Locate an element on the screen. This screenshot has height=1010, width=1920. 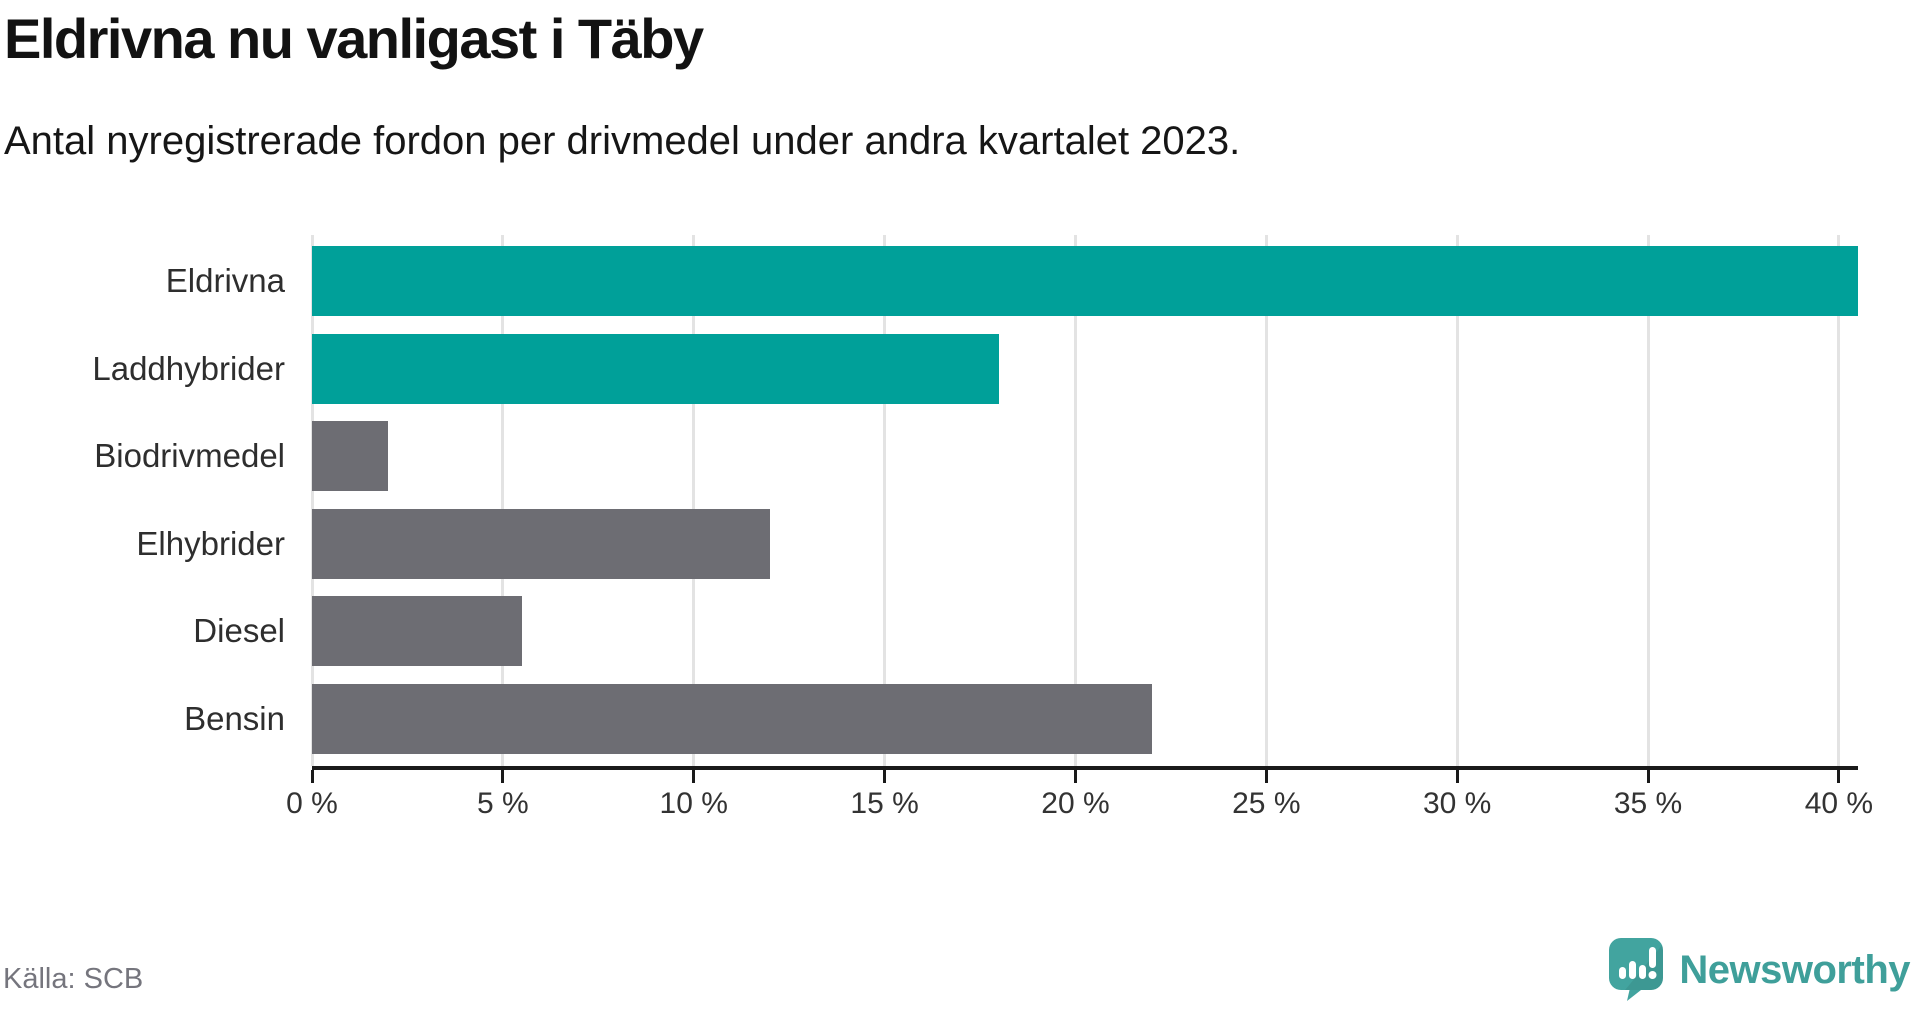
category-label-eldrivna: Eldrivna is located at coordinates (225, 280).